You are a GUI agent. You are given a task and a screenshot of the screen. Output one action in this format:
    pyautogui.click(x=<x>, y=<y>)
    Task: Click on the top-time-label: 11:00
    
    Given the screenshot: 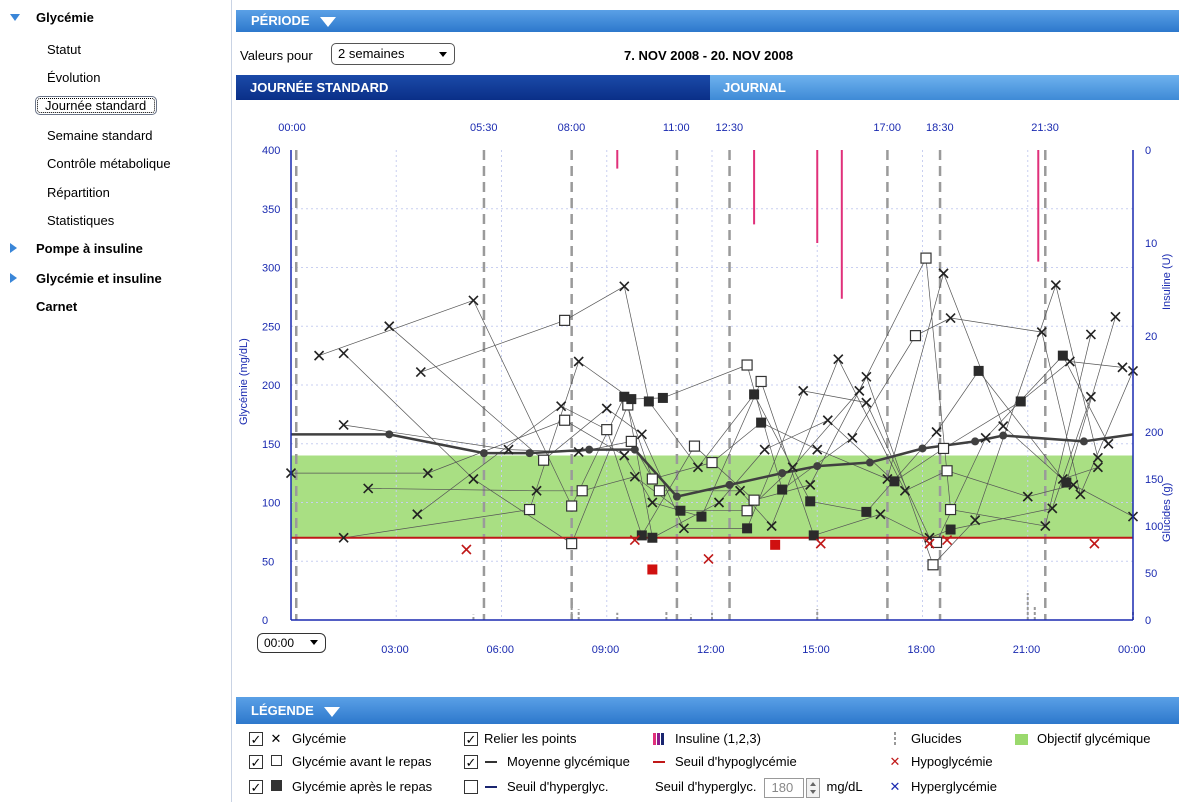 What is the action you would take?
    pyautogui.click(x=676, y=128)
    